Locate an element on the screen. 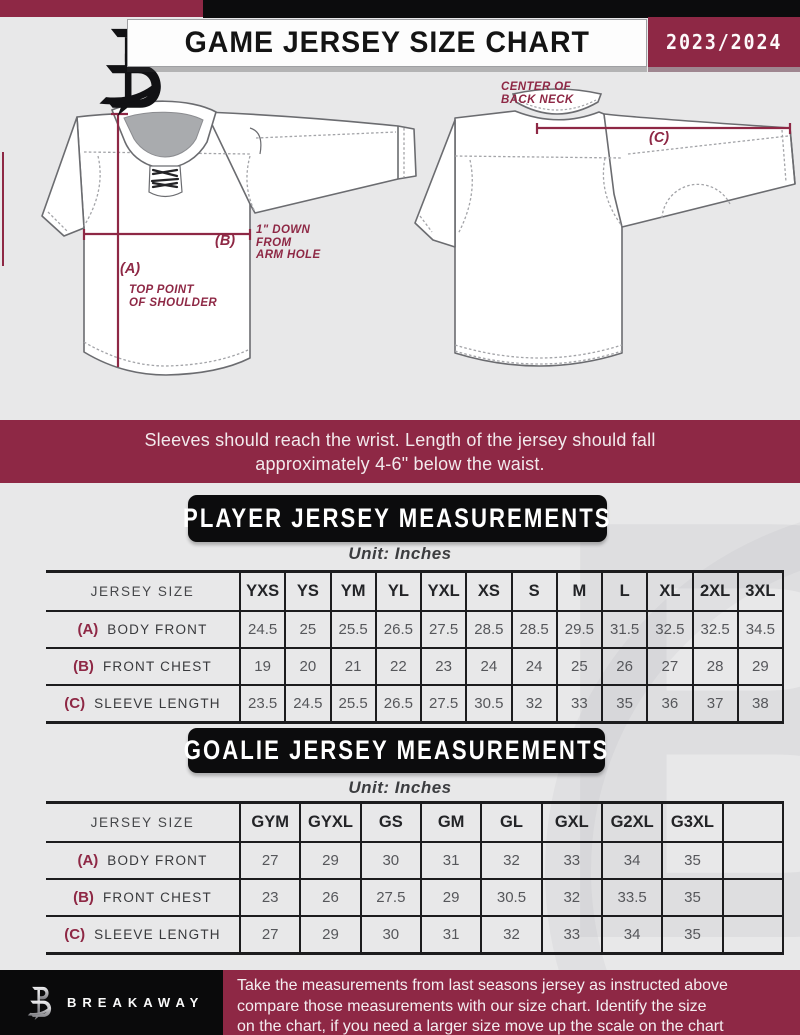 This screenshot has width=800, height=1035. note-line: OF SHOULDER is located at coordinates (173, 302).